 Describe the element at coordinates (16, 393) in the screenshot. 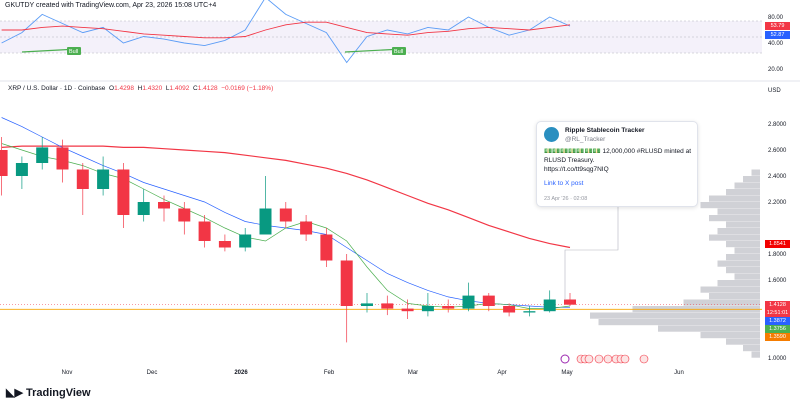

I see `tv-logo-icon: ◣▶` at that location.